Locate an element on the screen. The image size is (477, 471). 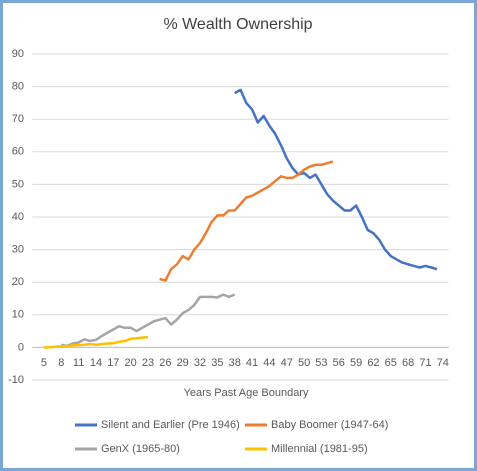
legend-label: Silent and Earlier (Pre 1946) is located at coordinates (170, 425).